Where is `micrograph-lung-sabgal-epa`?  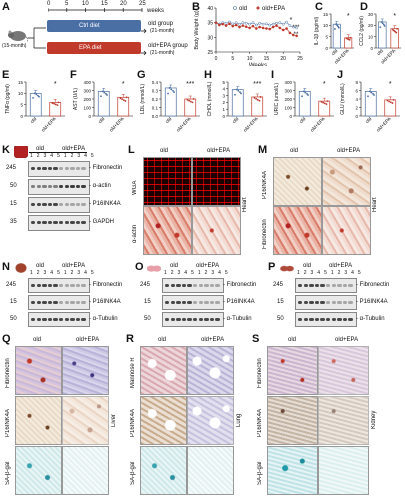
micrograph-lung-sabgal-epa is located at coordinates (210, 470).